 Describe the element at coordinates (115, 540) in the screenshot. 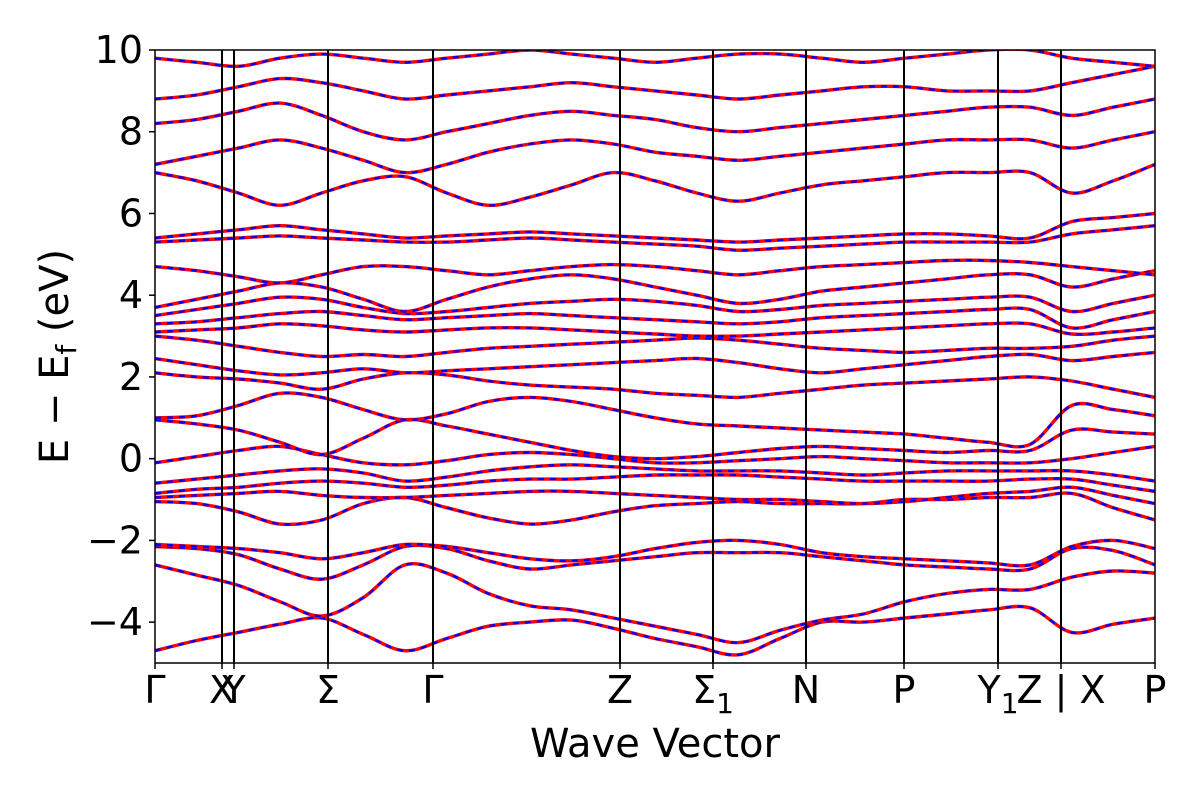

I see `y-tick-label: −2` at that location.